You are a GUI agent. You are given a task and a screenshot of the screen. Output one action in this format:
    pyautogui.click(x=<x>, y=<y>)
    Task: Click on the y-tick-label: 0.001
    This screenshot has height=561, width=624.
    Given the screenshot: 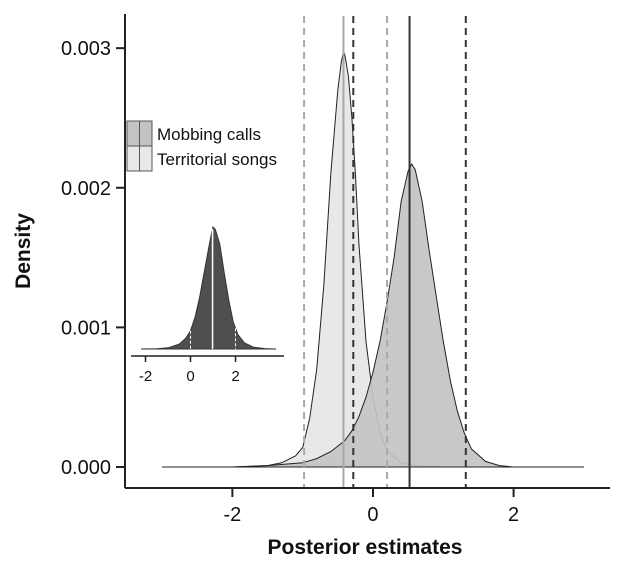 What is the action you would take?
    pyautogui.click(x=86, y=328)
    